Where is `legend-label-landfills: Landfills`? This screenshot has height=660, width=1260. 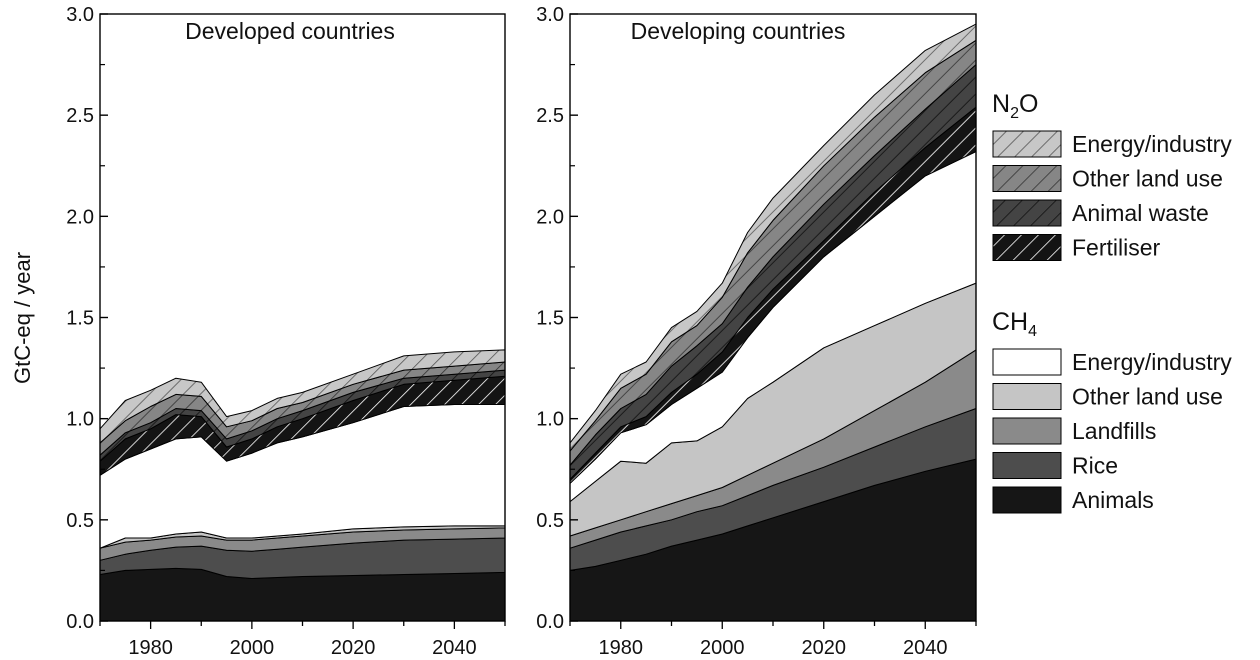
legend-label-landfills: Landfills is located at coordinates (1114, 431).